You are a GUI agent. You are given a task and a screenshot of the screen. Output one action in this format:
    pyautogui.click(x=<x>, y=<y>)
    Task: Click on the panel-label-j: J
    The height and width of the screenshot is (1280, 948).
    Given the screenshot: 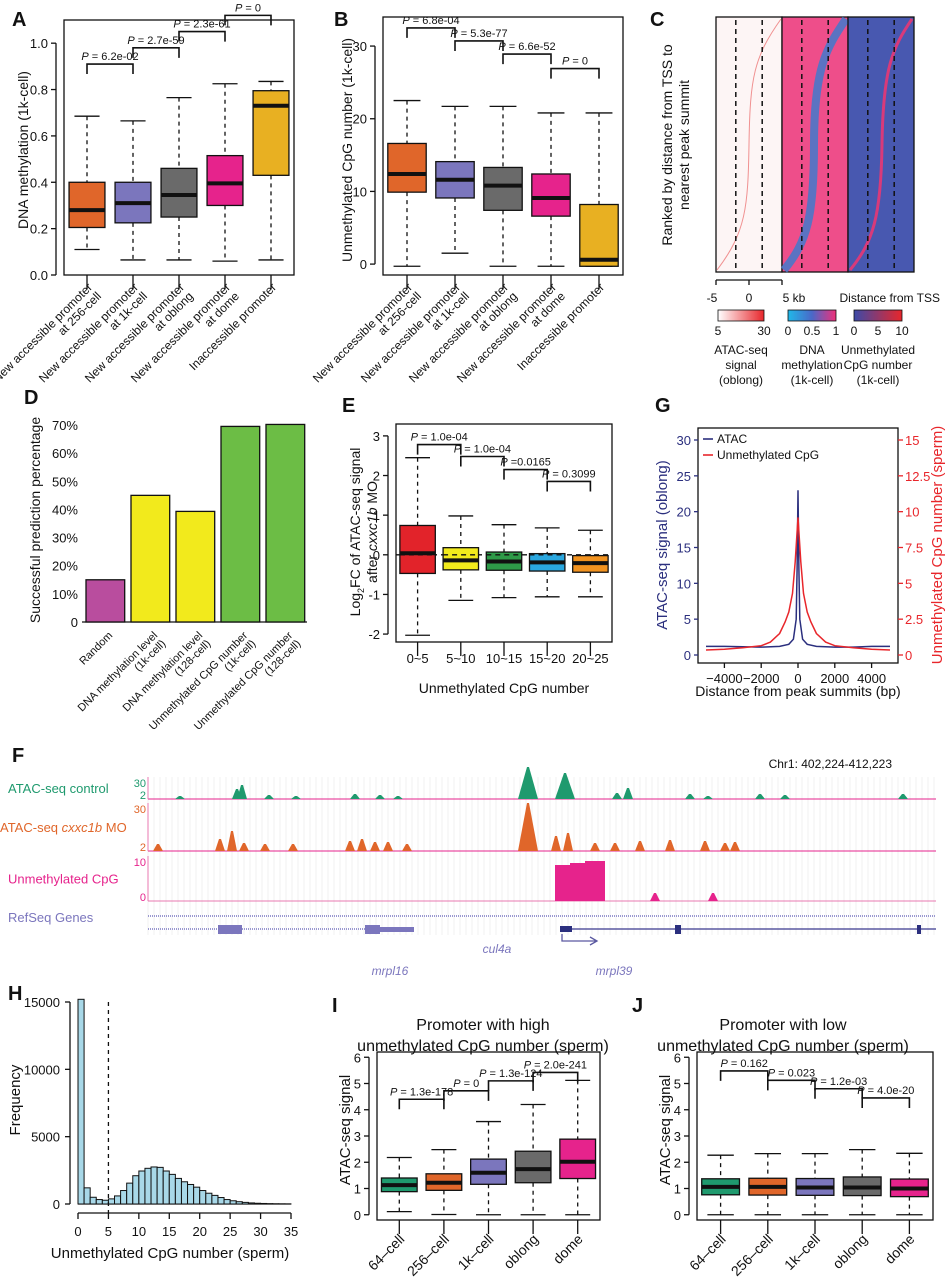 What is the action you would take?
    pyautogui.click(x=637, y=1006)
    